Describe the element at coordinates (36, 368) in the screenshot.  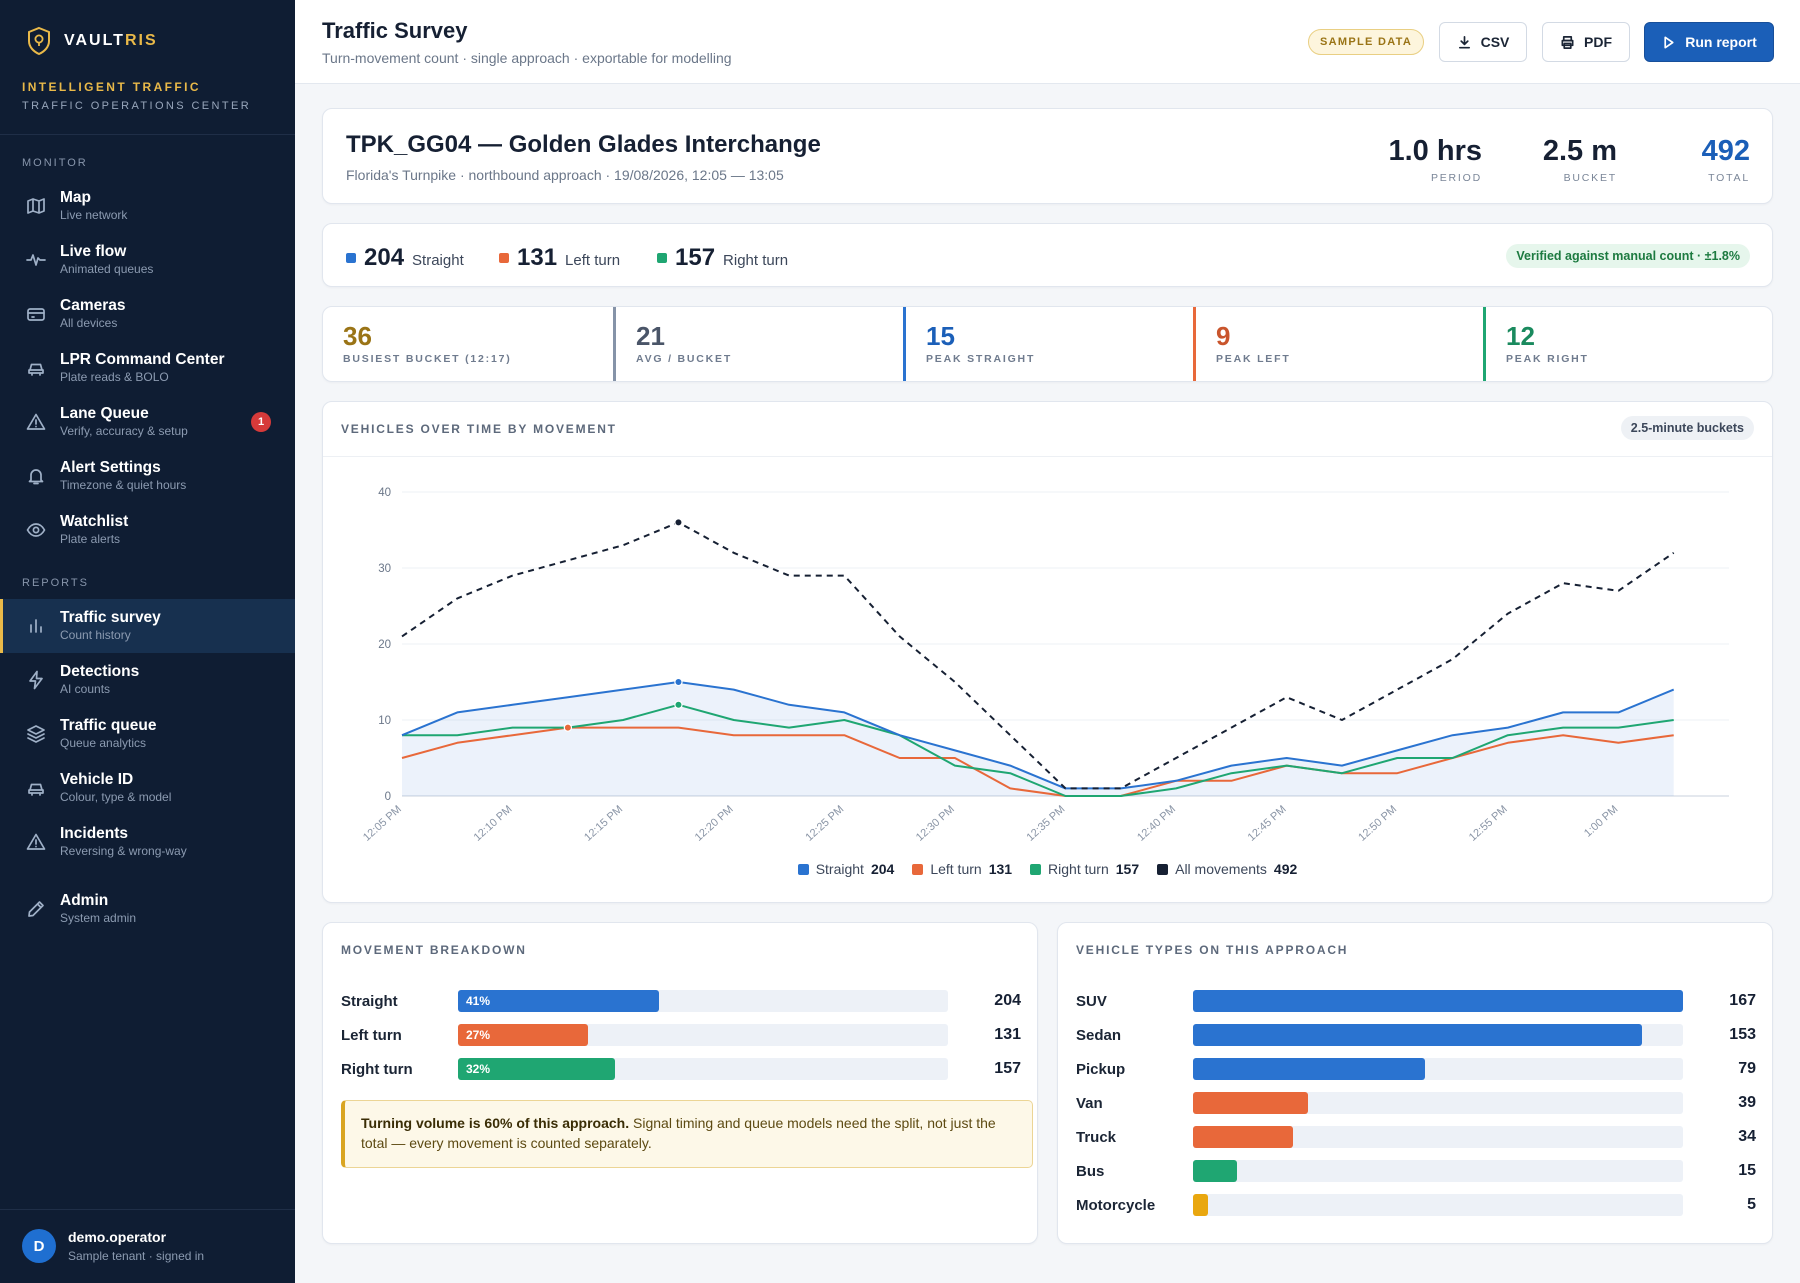
I see `car-icon` at that location.